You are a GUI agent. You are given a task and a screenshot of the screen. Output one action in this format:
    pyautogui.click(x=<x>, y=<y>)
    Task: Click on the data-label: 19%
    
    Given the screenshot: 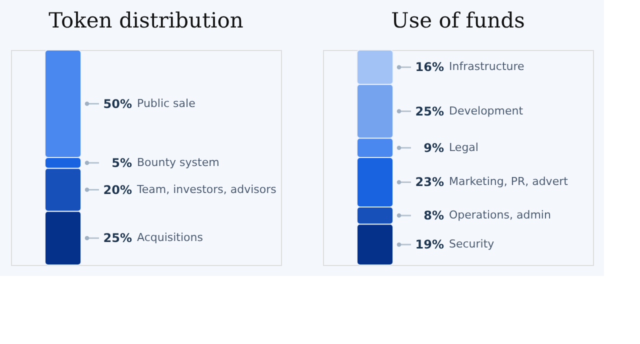 What is the action you would take?
    pyautogui.click(x=429, y=245)
    